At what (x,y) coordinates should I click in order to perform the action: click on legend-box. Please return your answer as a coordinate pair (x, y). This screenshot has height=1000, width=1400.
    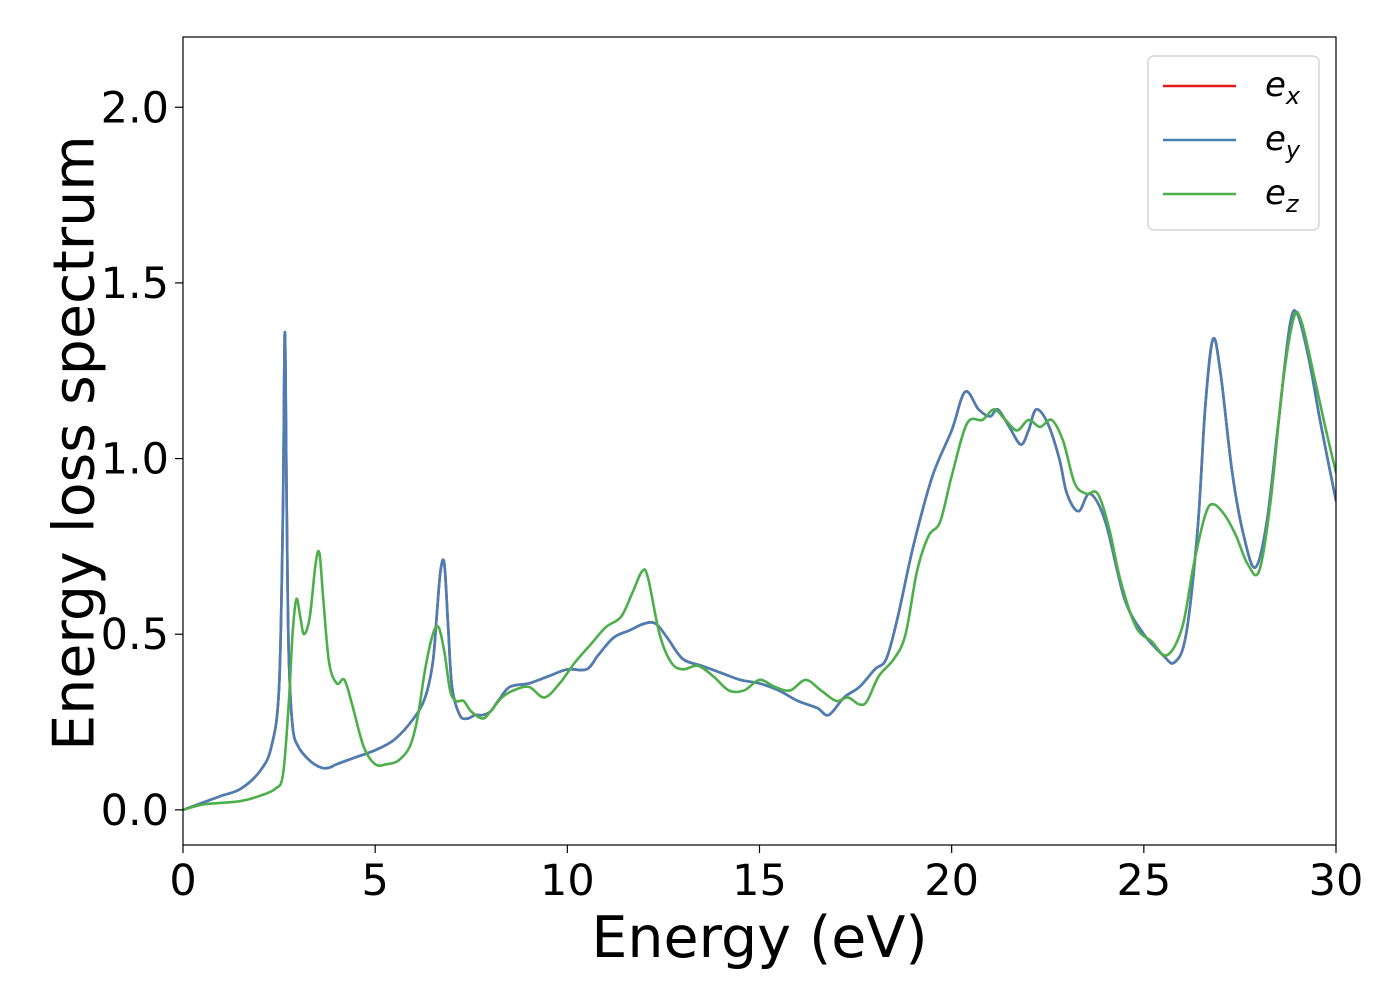
    Looking at the image, I should click on (1233, 143).